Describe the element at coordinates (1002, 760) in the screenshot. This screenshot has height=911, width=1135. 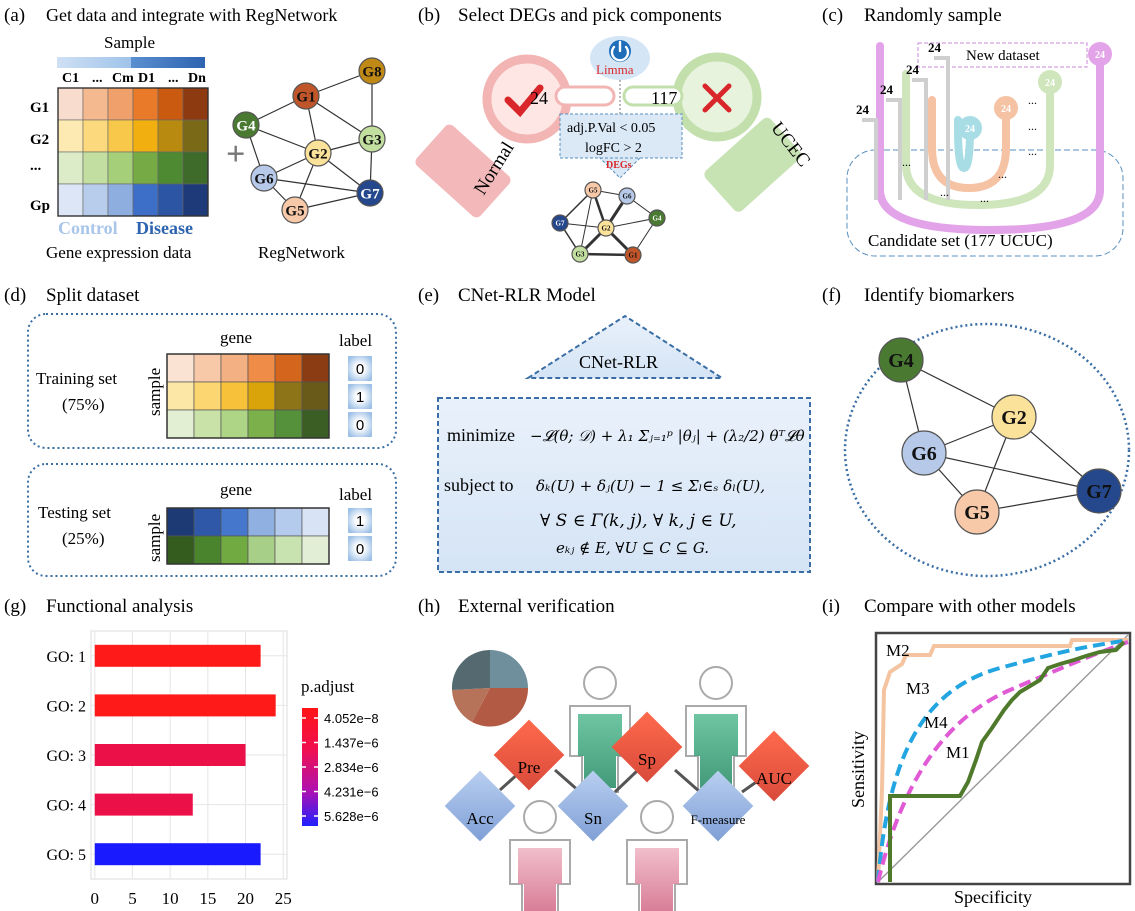
I see `roc-m2` at that location.